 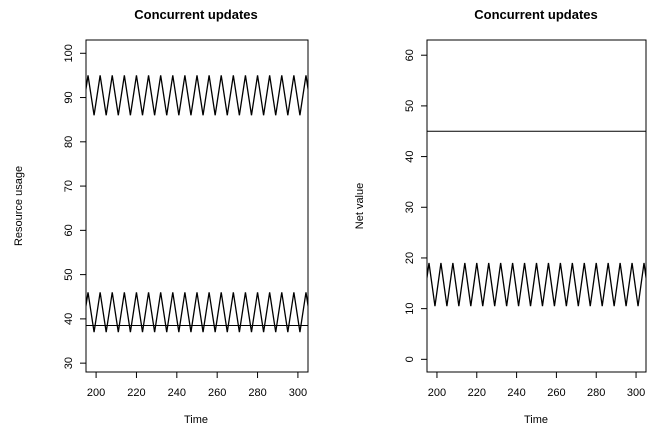 What do you see at coordinates (69, 97) in the screenshot?
I see `y-tick-label: 90` at bounding box center [69, 97].